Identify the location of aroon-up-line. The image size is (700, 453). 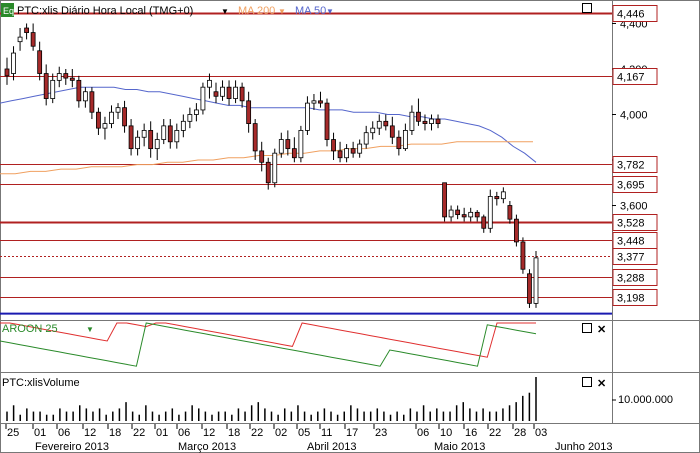
(268, 340).